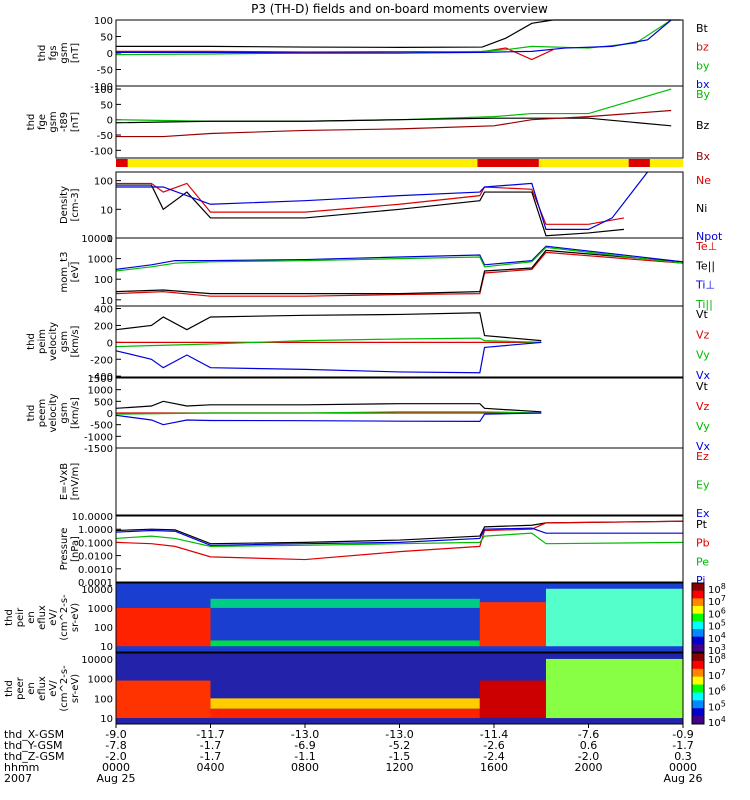 This screenshot has width=750, height=800. I want to click on fgs-gsm-ytick-0: 100, so click(103, 21).